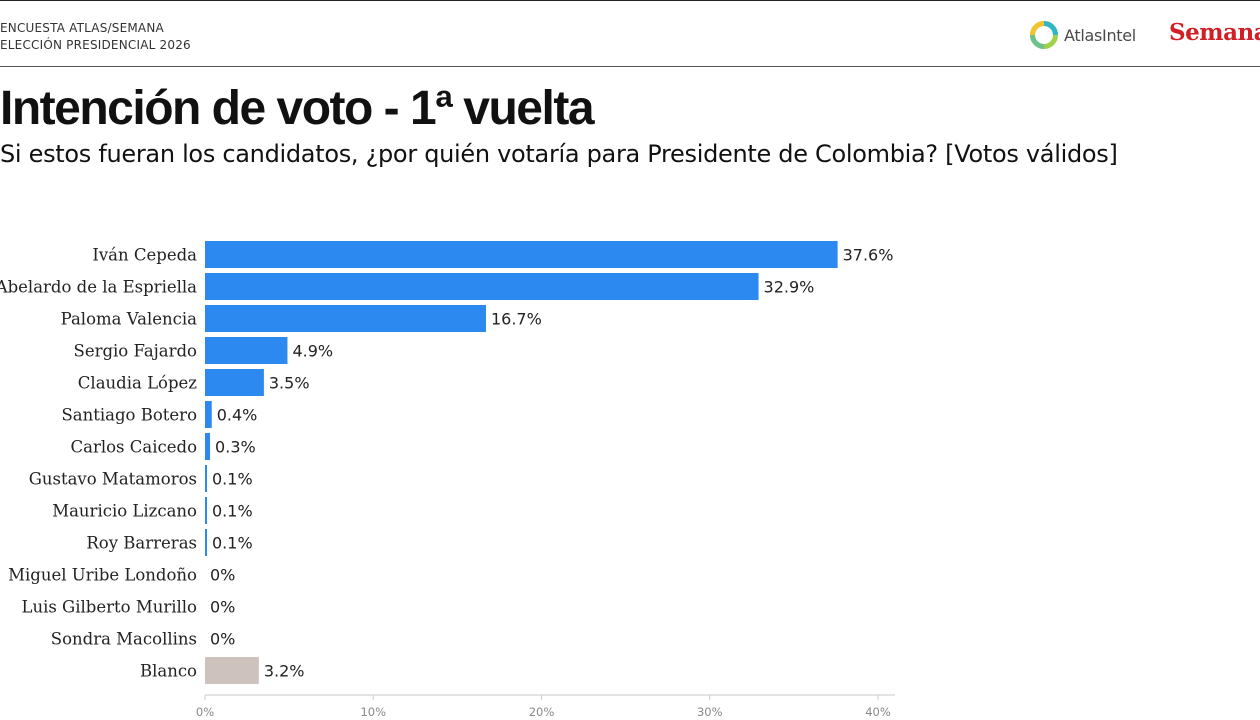  What do you see at coordinates (237, 415) in the screenshot?
I see `value-label: 0.4%` at bounding box center [237, 415].